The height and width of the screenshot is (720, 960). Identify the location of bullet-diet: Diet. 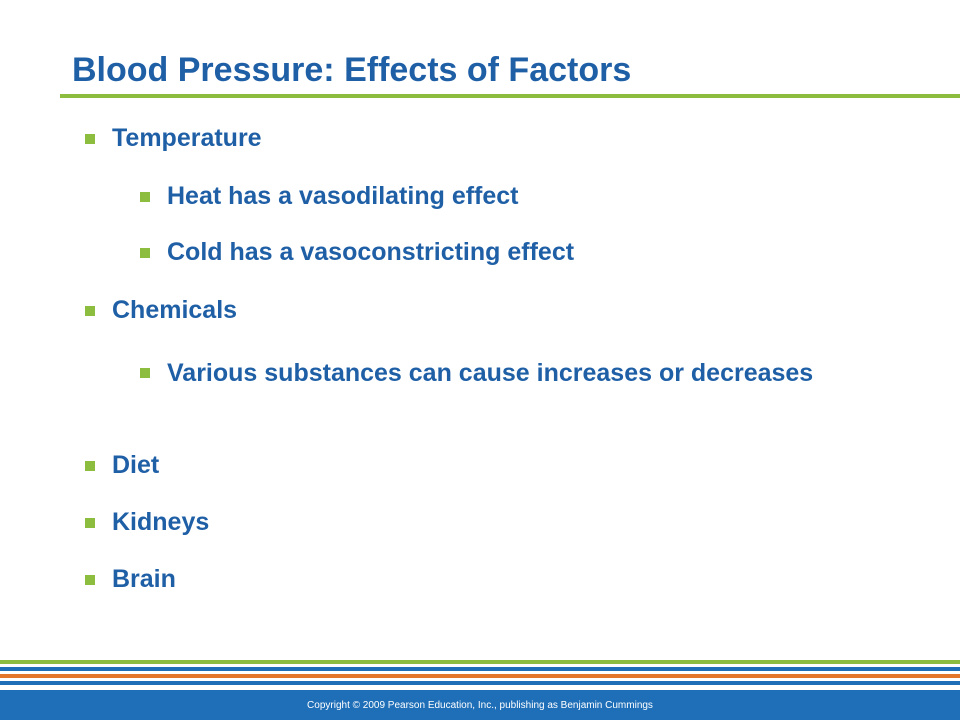
(478, 465).